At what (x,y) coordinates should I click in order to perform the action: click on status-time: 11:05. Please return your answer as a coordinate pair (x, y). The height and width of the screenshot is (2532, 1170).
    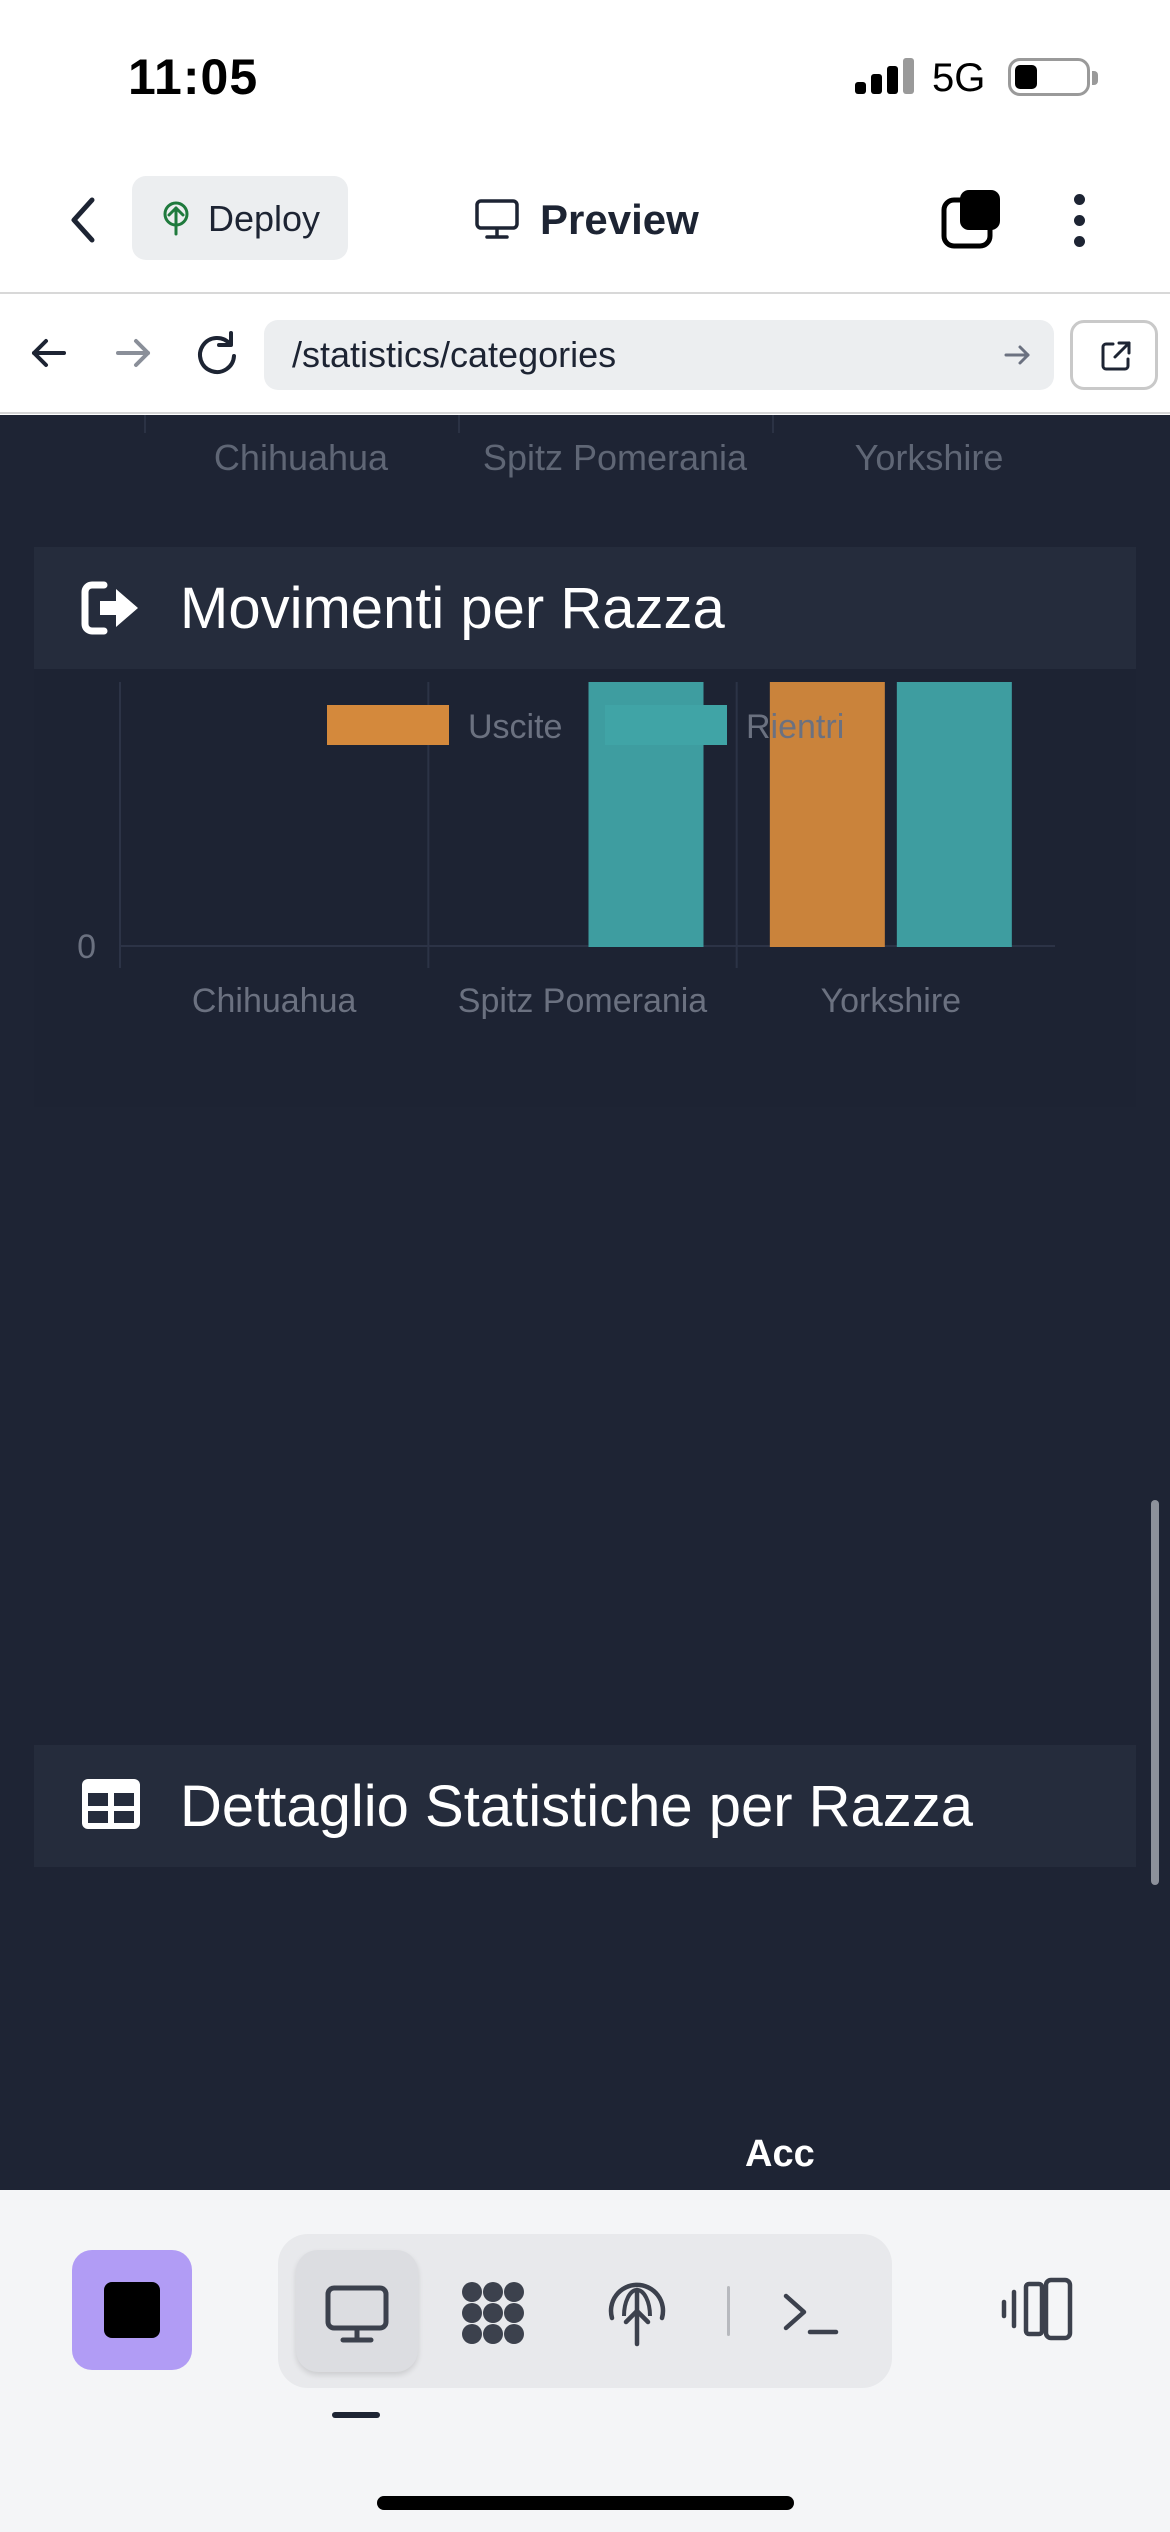
    Looking at the image, I should click on (193, 77).